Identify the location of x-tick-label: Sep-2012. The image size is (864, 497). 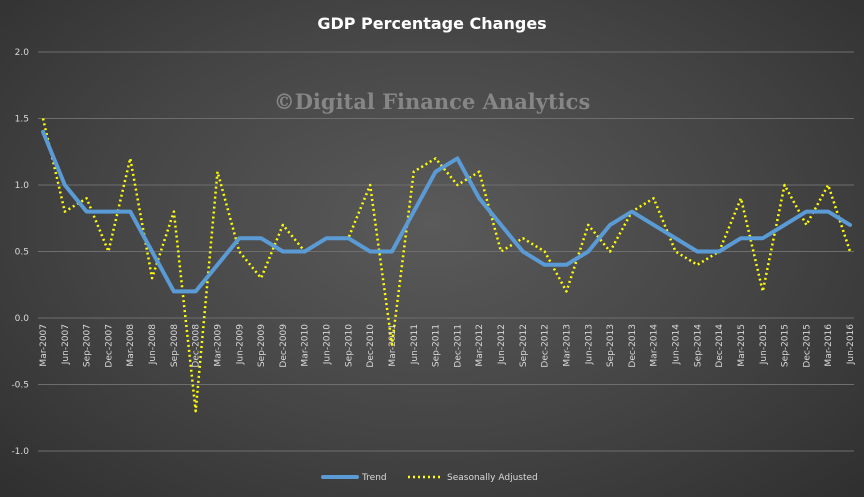
(524, 345).